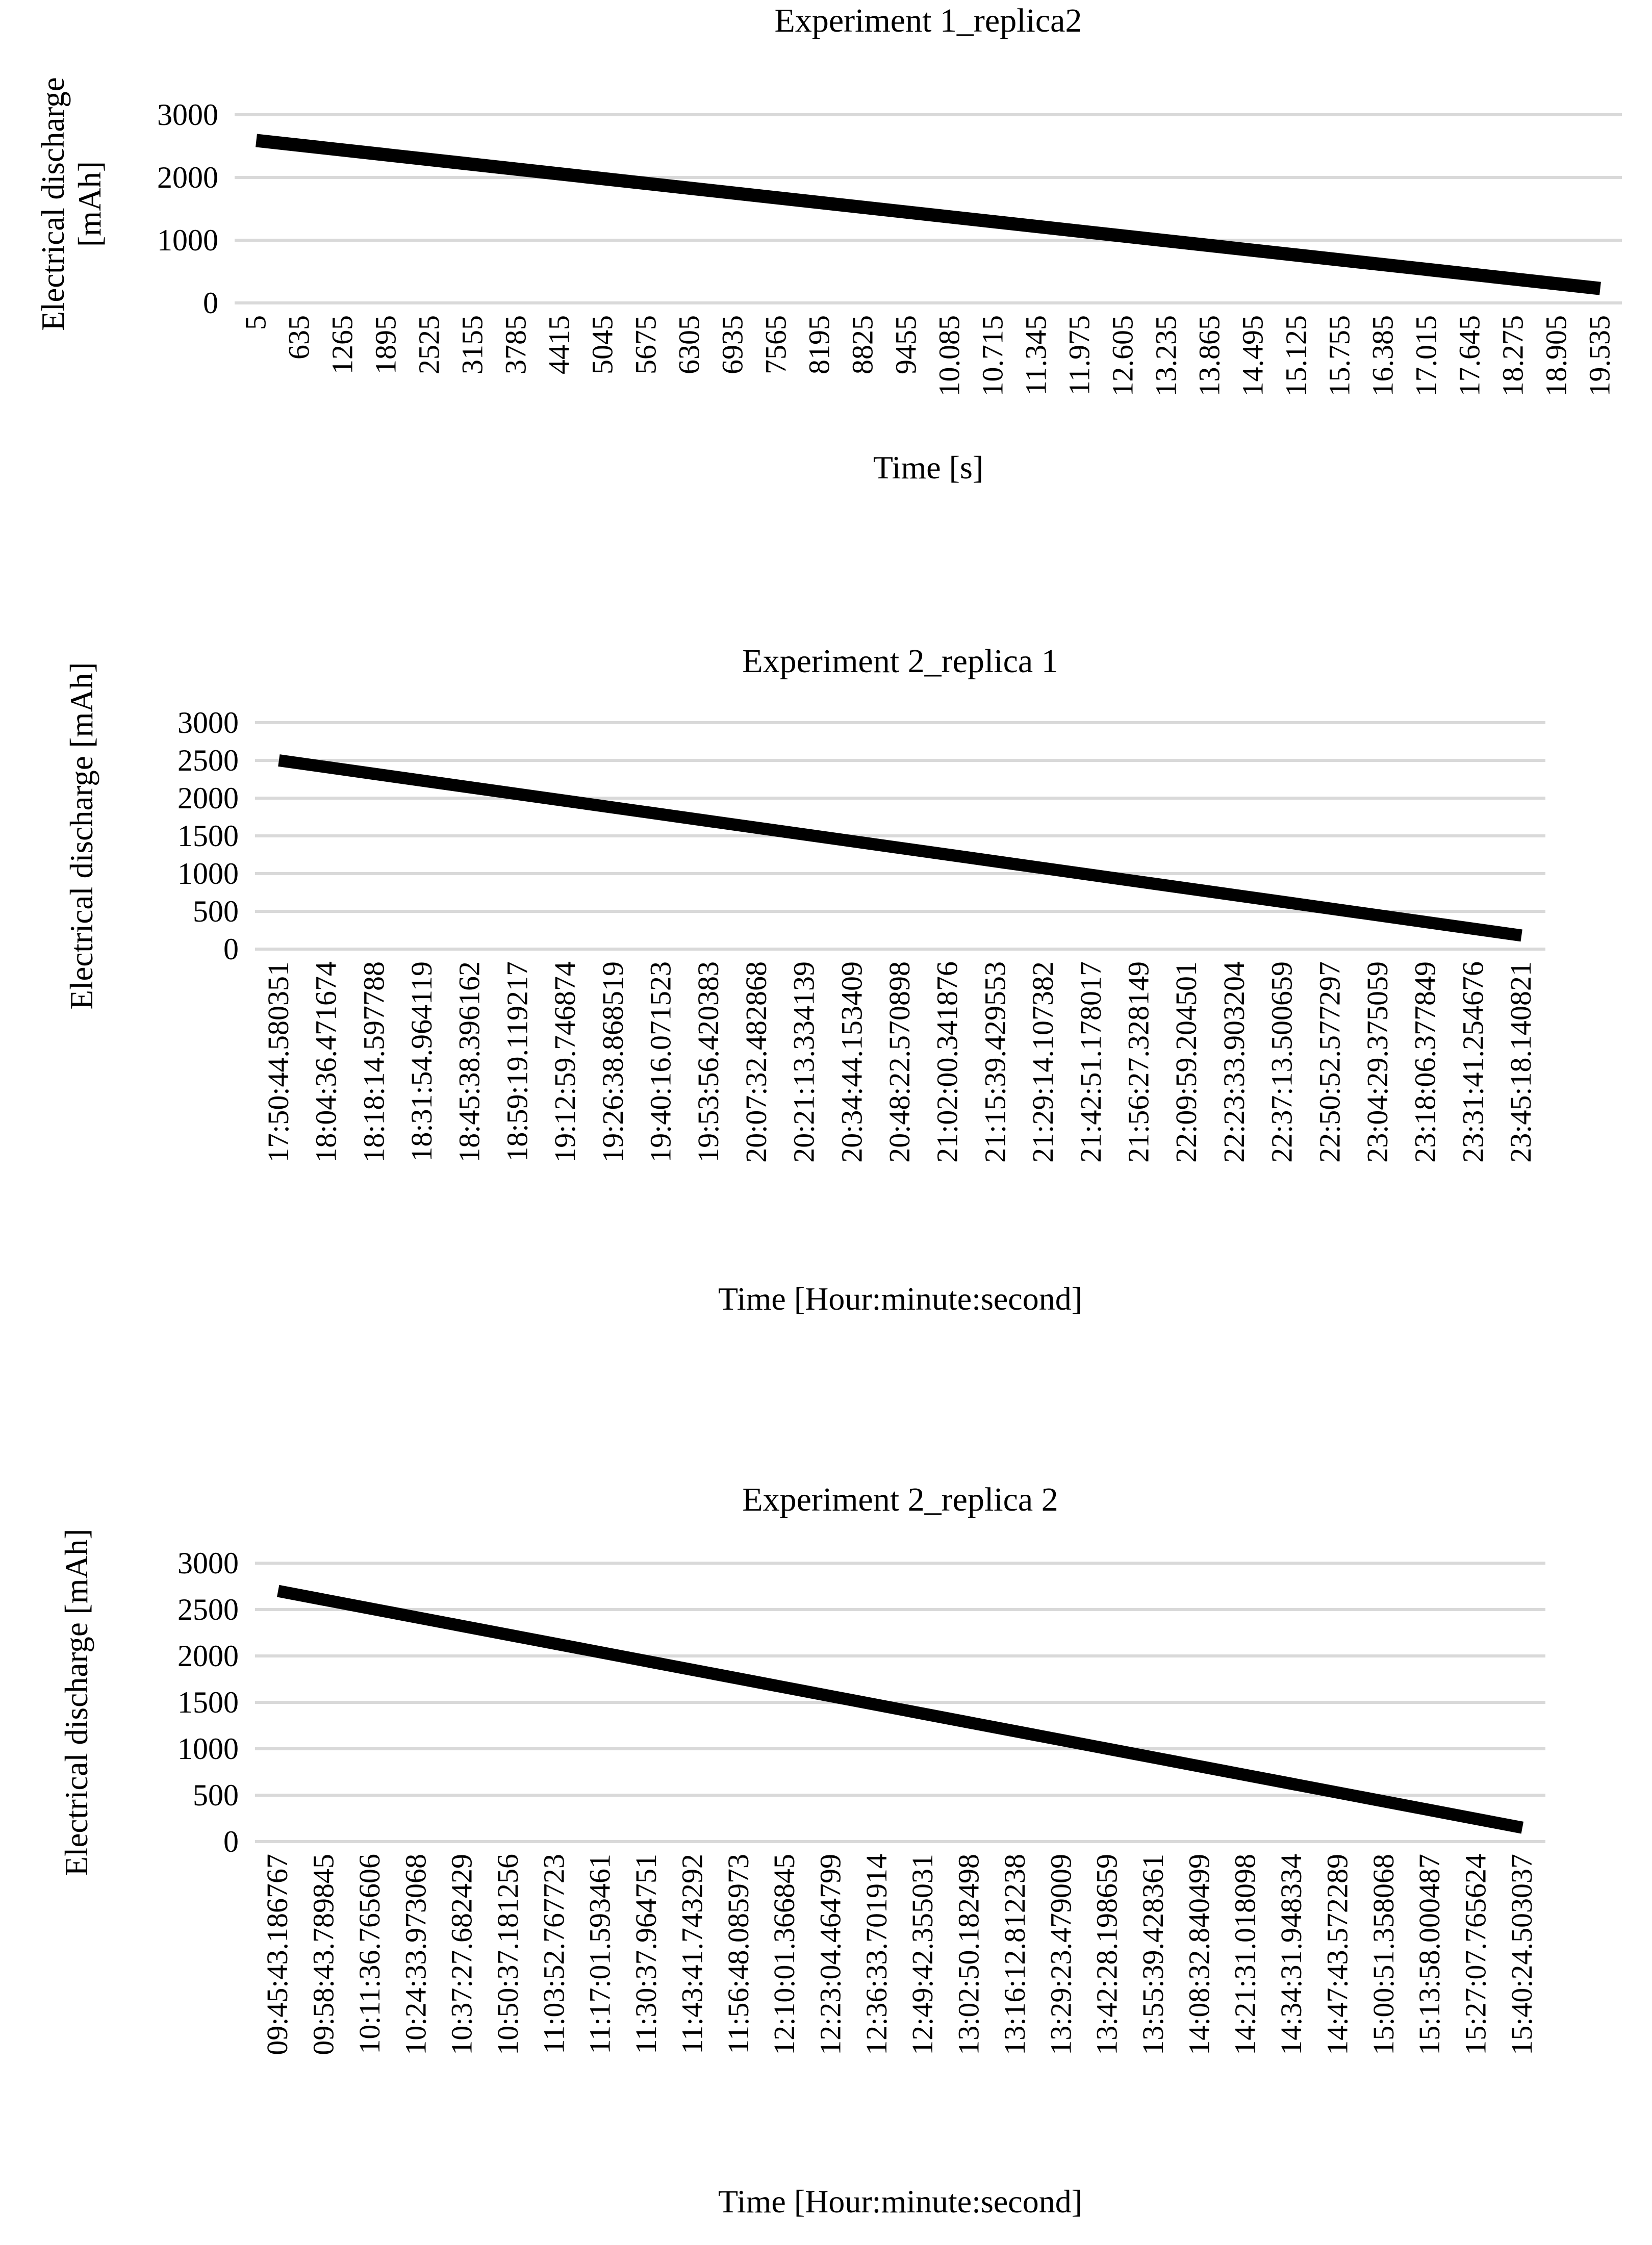 The width and height of the screenshot is (1652, 2245). What do you see at coordinates (906, 344) in the screenshot?
I see `x-tick-label: 9455` at bounding box center [906, 344].